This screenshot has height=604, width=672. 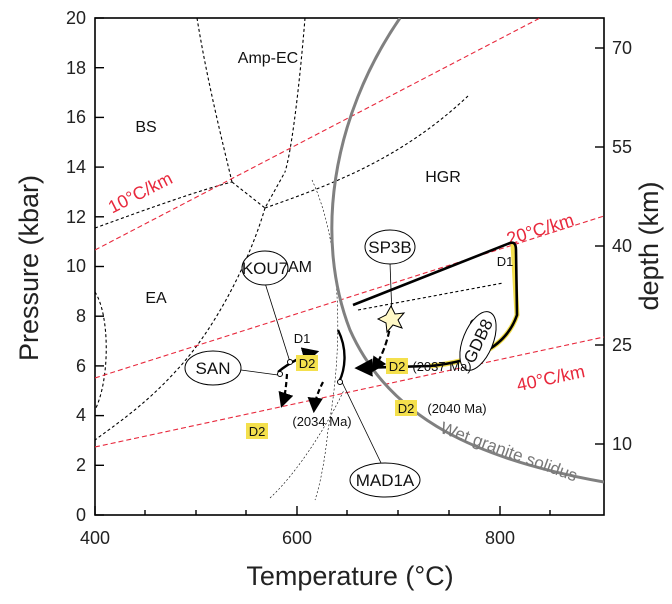 I want to click on ellipse-gdb8, so click(x=478, y=341).